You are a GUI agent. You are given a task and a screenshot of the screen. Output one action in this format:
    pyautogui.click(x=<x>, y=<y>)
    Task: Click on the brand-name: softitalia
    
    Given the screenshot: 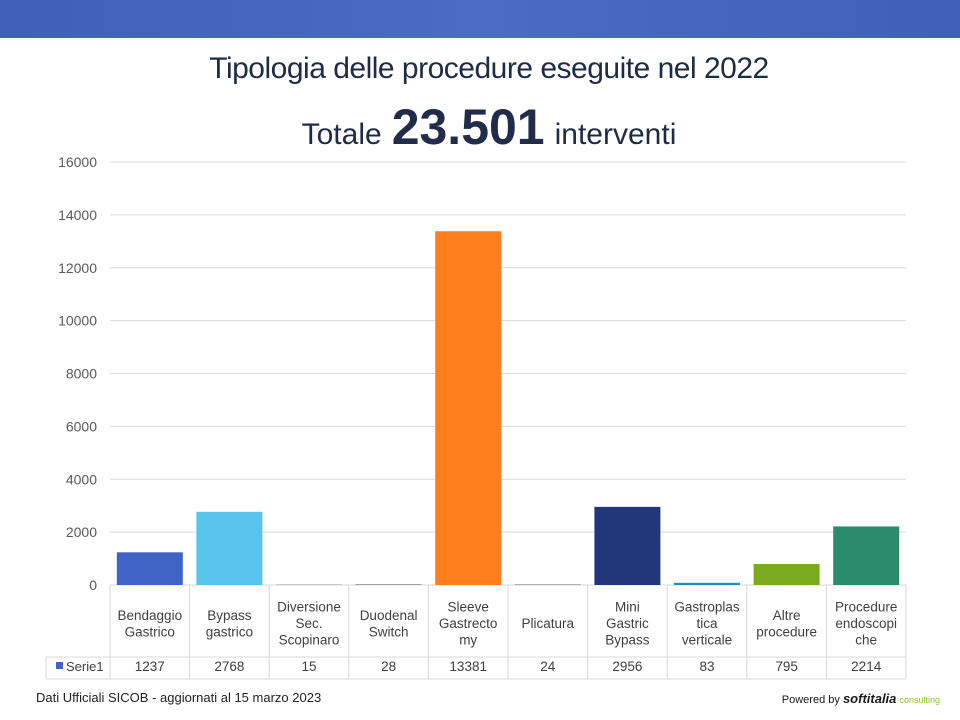 What is the action you would take?
    pyautogui.click(x=869, y=698)
    